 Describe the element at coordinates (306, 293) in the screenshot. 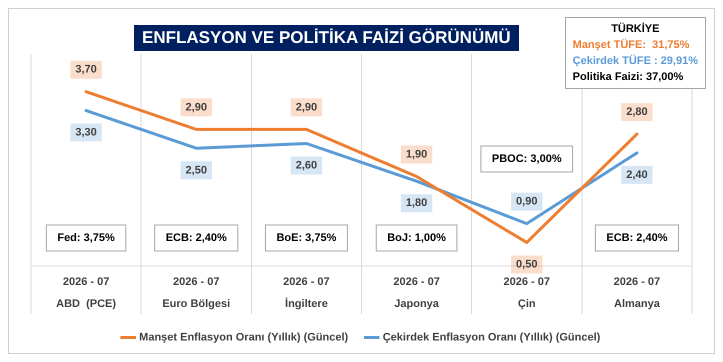

I see `x-tick-label: 2026 - 07 İngiltere` at that location.